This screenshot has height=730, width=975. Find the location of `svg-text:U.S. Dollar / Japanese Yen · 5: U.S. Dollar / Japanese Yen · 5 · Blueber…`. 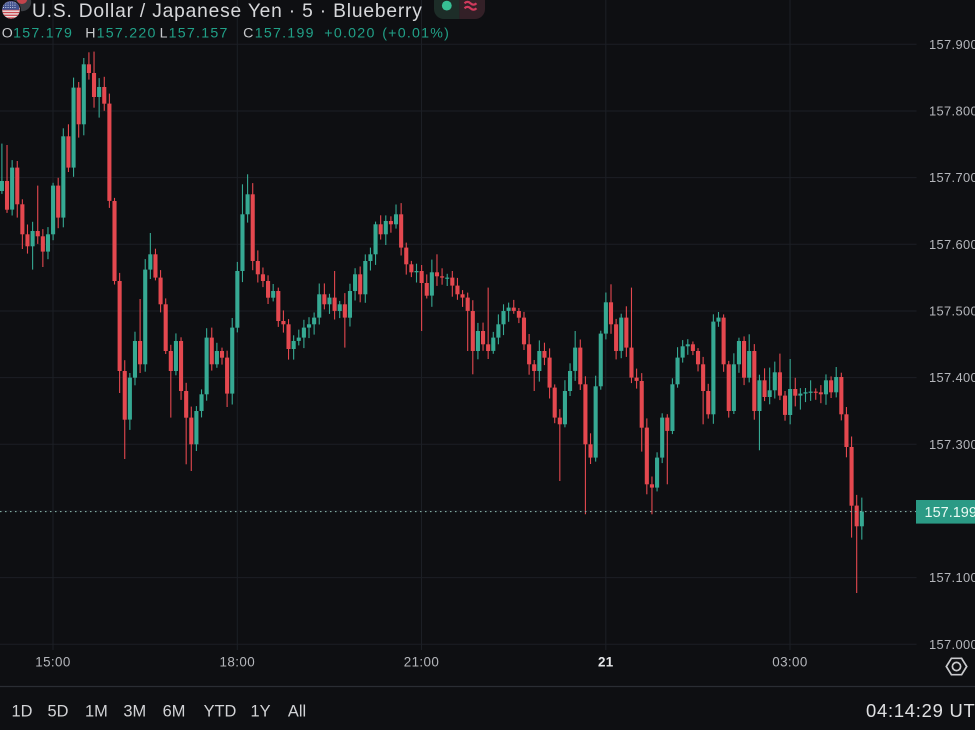

svg-text:U.S. Dollar / Japanese Yen · 5: U.S. Dollar / Japanese Yen · 5 · Blueber… is located at coordinates (227, 11).